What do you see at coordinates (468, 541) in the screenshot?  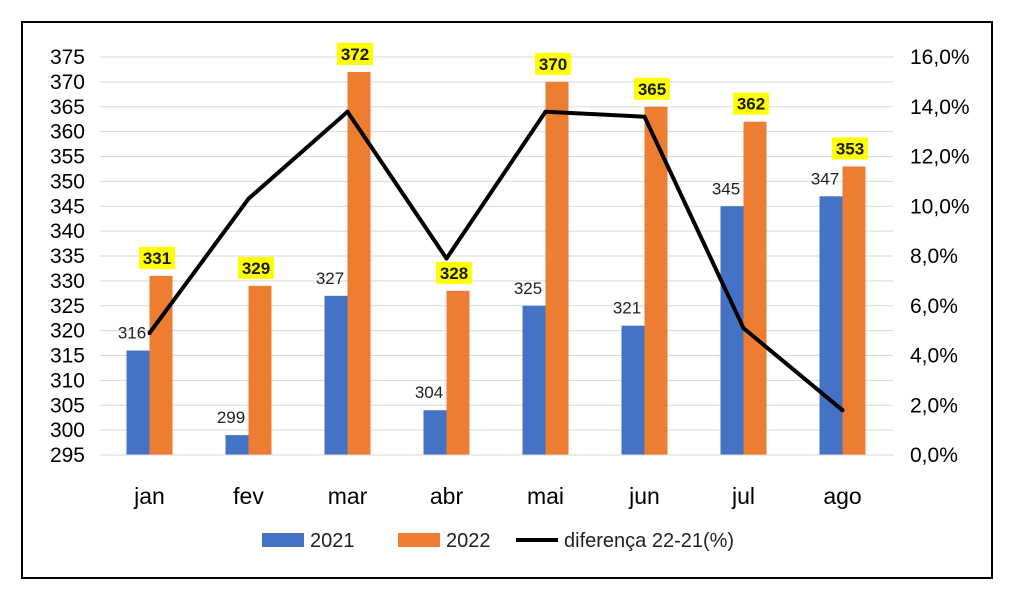 I see `legend-label-2022: 2022` at bounding box center [468, 541].